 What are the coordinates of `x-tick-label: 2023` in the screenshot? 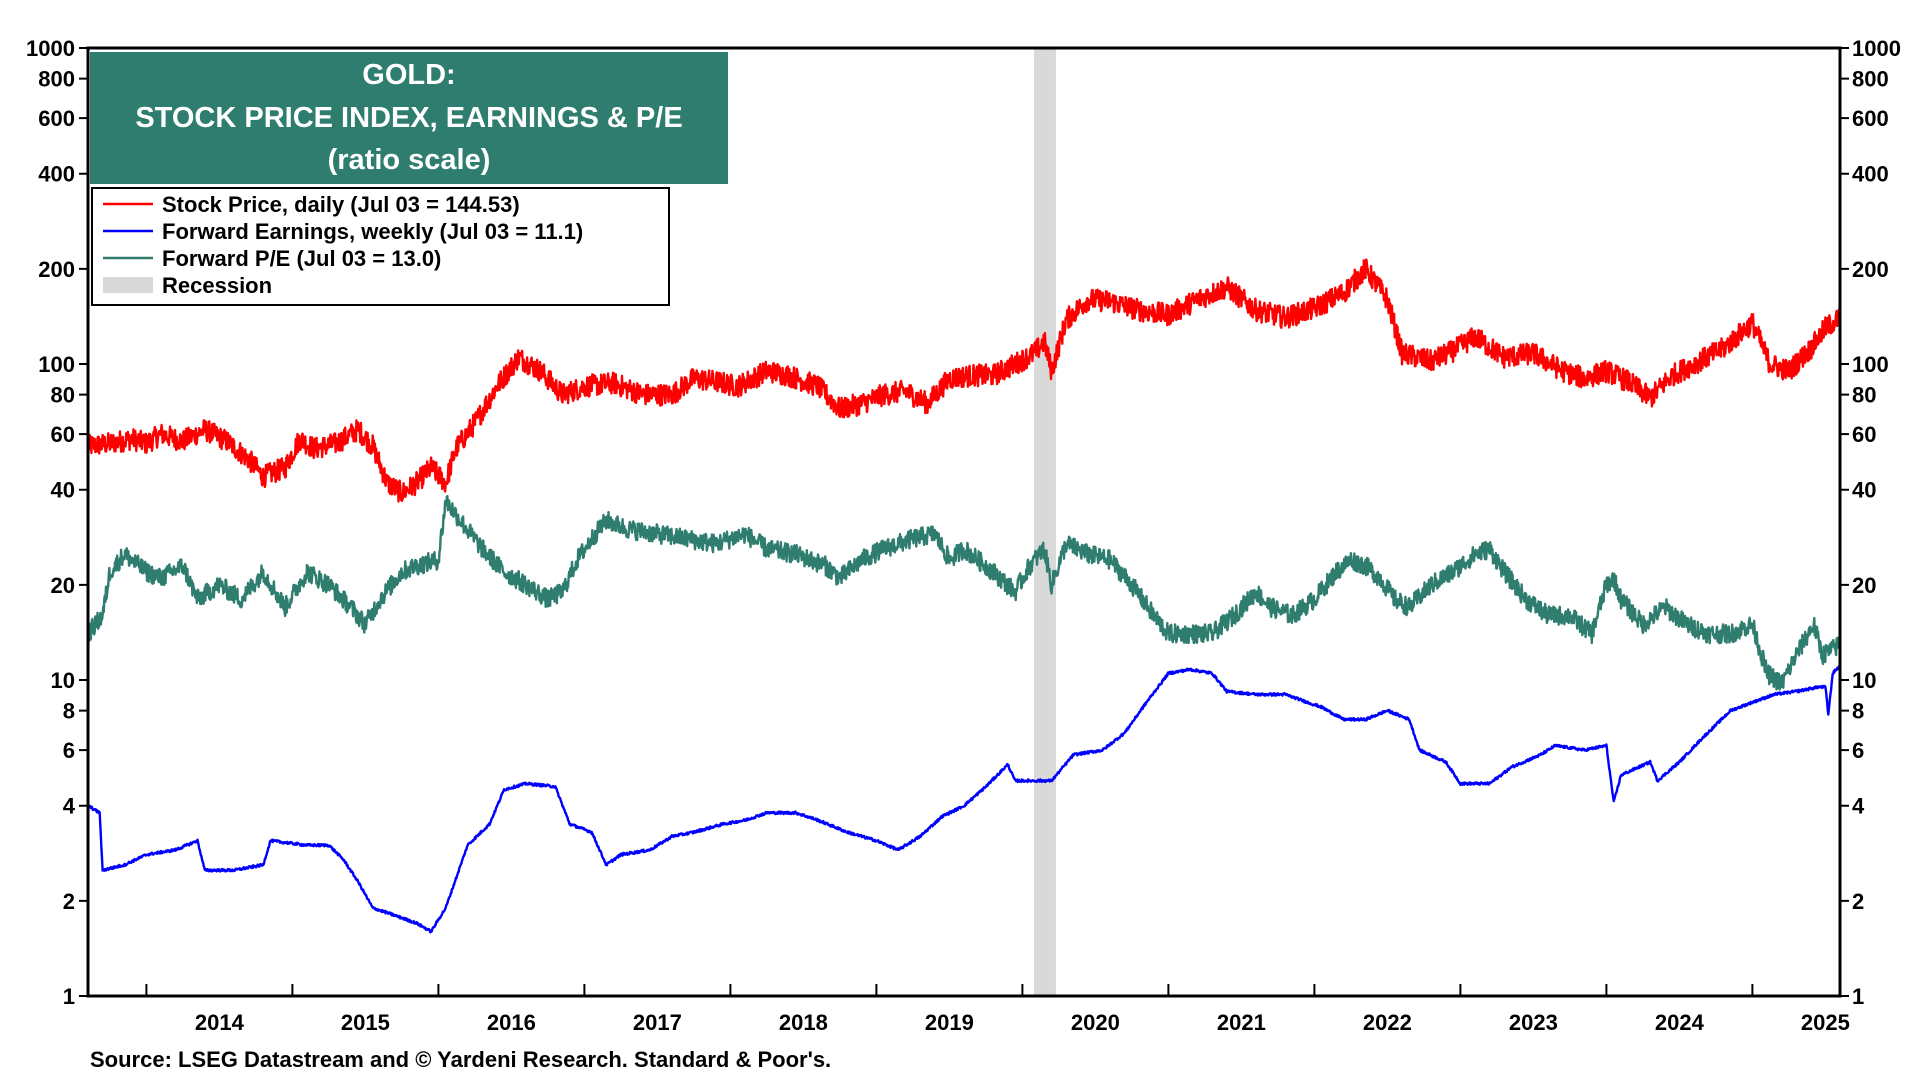 It's located at (1533, 1022).